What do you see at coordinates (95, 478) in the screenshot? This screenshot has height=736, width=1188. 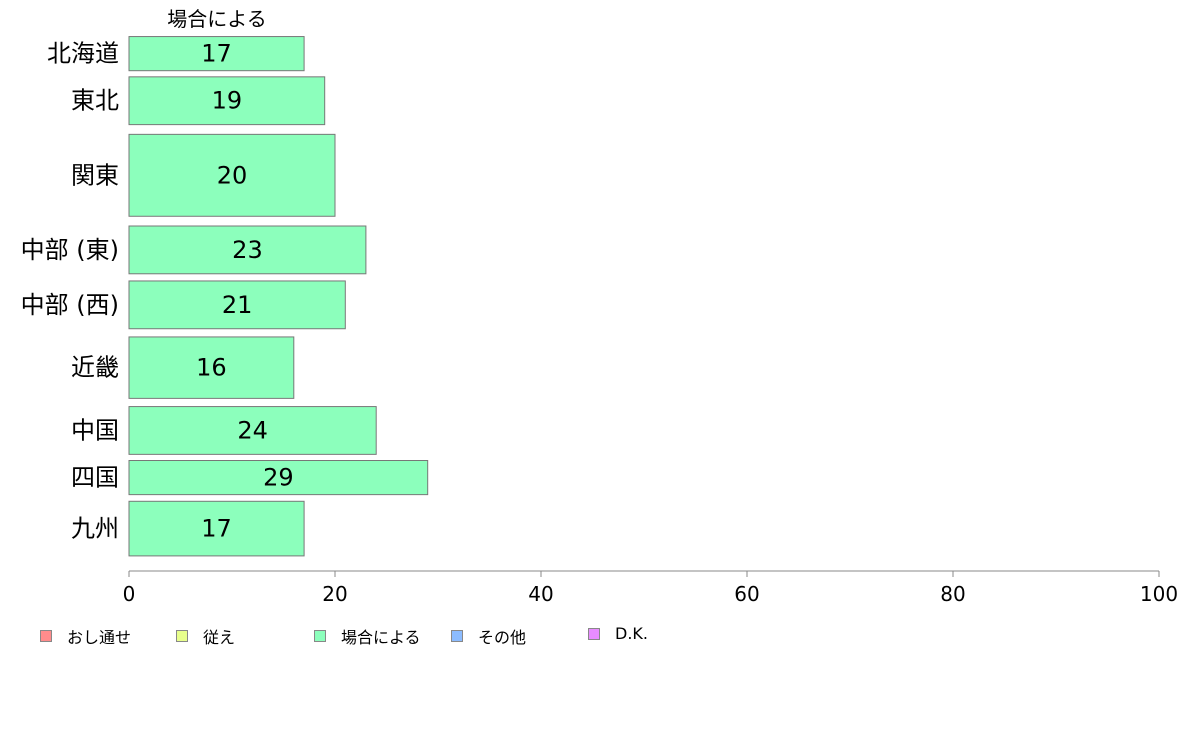 I see `category-label: 四国` at bounding box center [95, 478].